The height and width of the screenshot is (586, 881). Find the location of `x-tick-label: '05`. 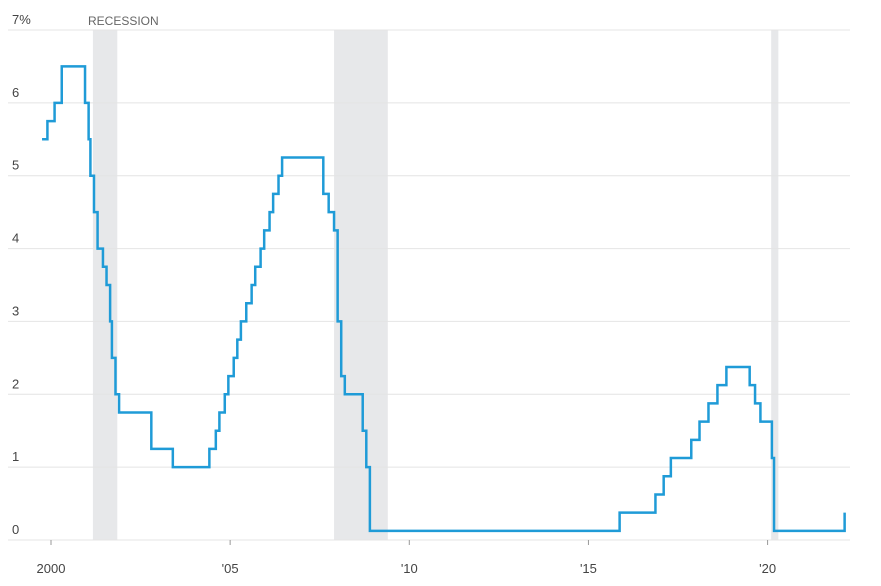

x-tick-label: '05 is located at coordinates (230, 568).